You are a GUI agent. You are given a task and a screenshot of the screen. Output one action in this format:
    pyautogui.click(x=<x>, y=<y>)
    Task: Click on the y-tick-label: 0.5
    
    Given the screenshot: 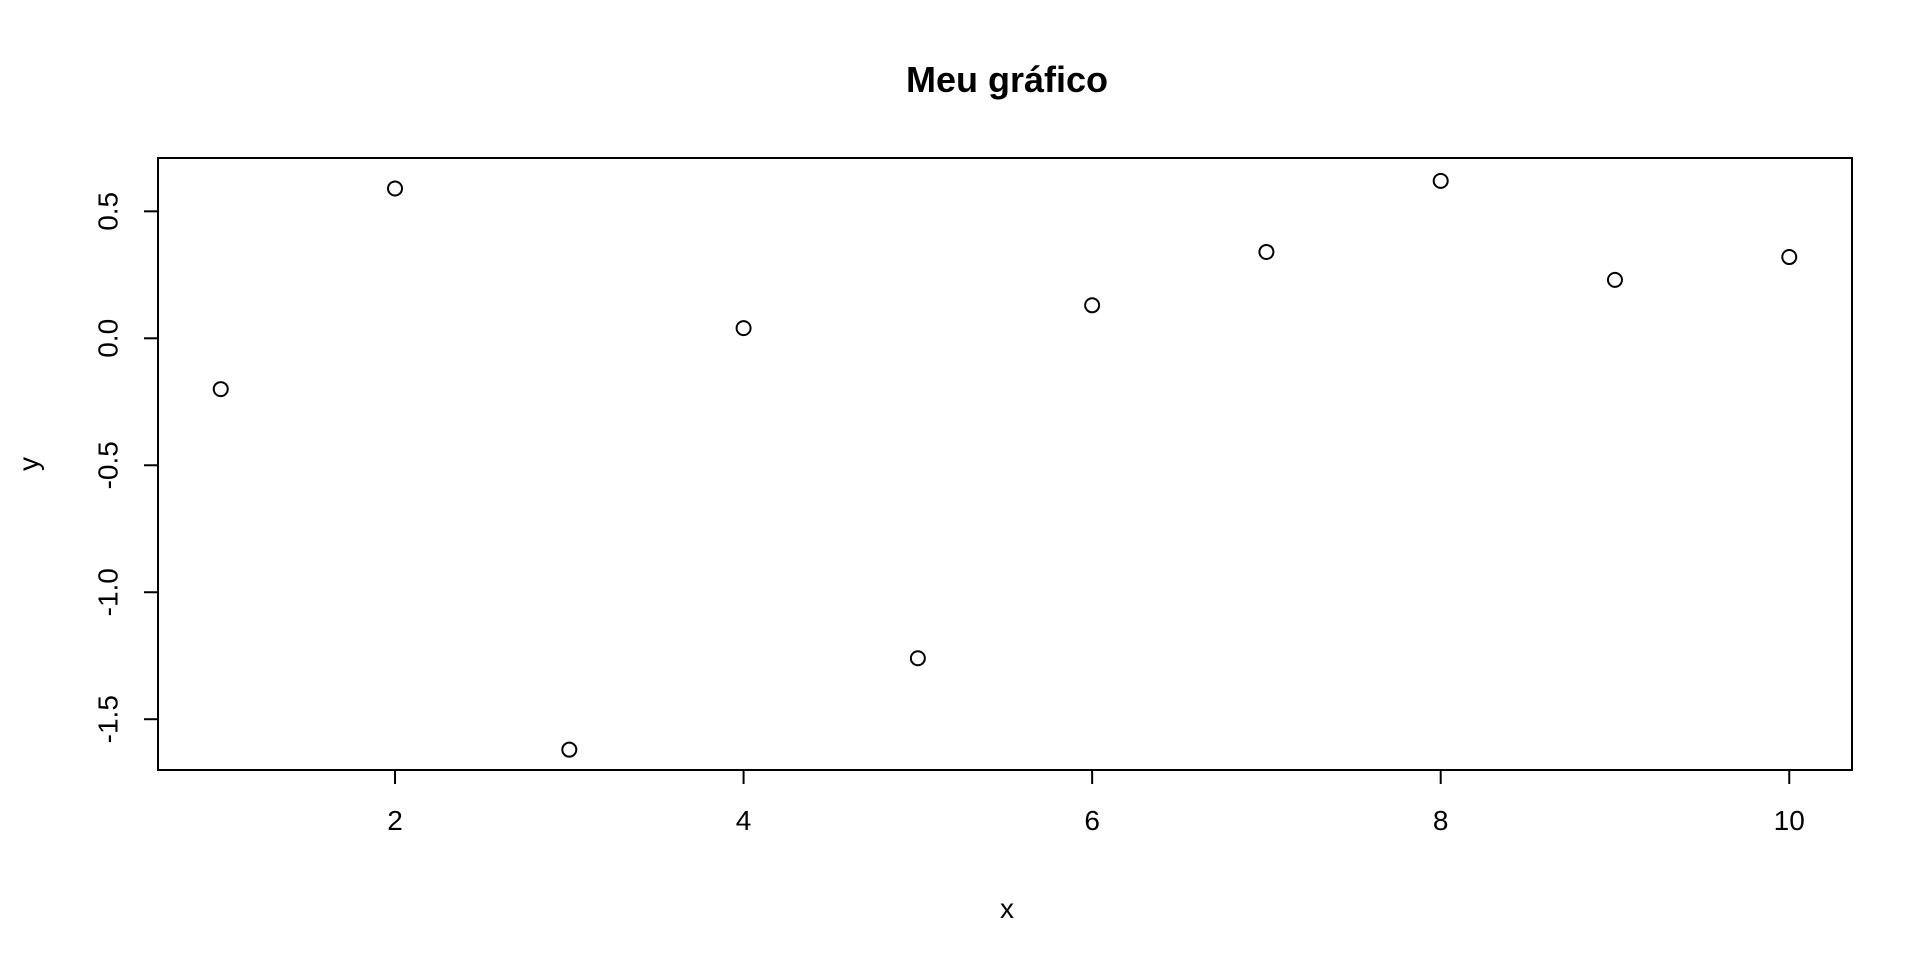 What is the action you would take?
    pyautogui.click(x=108, y=211)
    